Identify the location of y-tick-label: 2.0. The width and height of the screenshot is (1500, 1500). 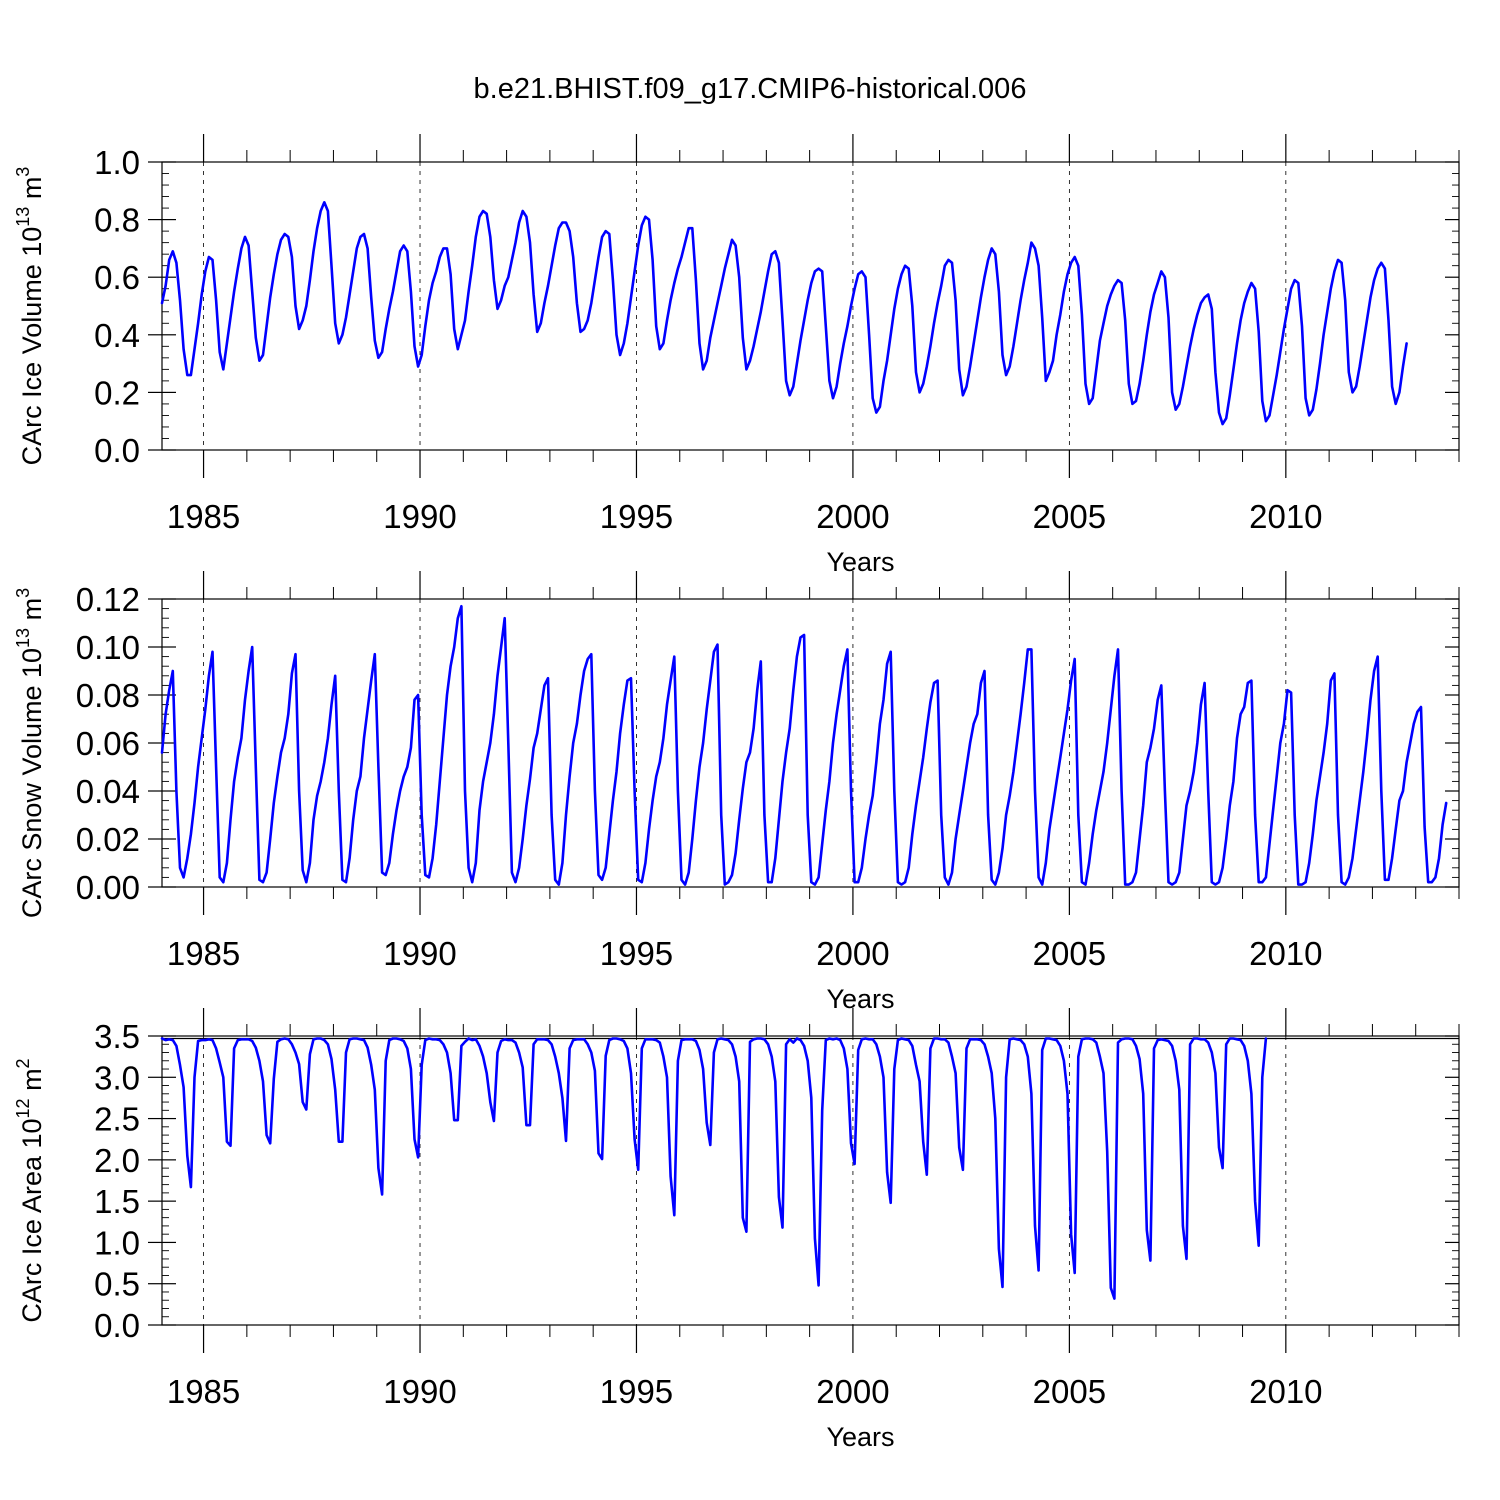
(117, 1160).